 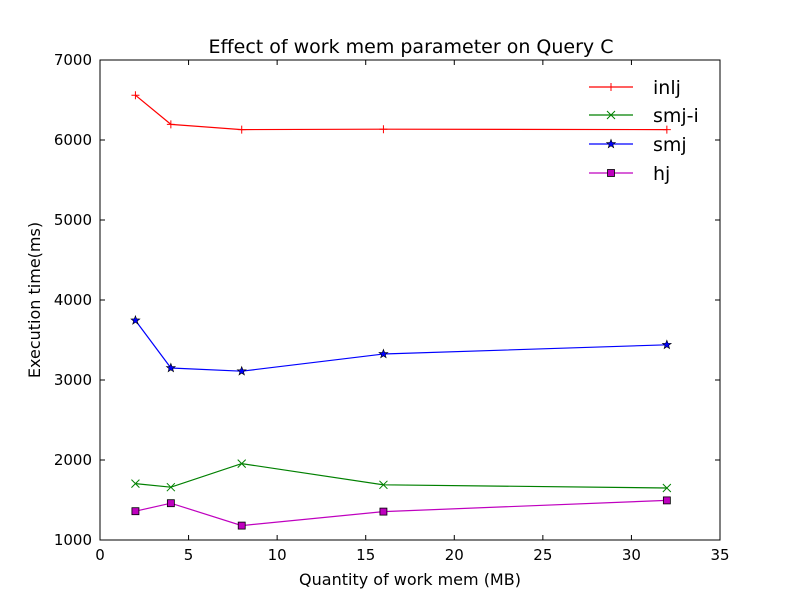 What do you see at coordinates (73, 220) in the screenshot?
I see `y-tick-label: 5000` at bounding box center [73, 220].